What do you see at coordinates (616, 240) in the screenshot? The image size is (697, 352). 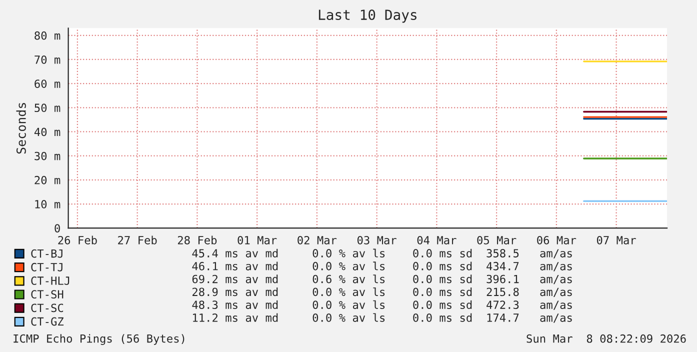 I see `x-tick-label: 07 Mar` at bounding box center [616, 240].